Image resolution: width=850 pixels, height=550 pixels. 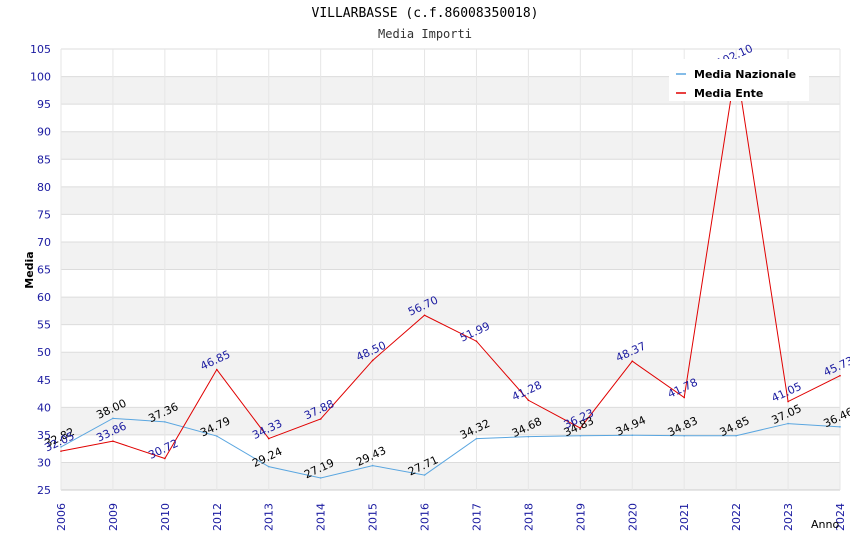 What do you see at coordinates (528, 517) in the screenshot?
I see `x-tick-label: 2018` at bounding box center [528, 517].